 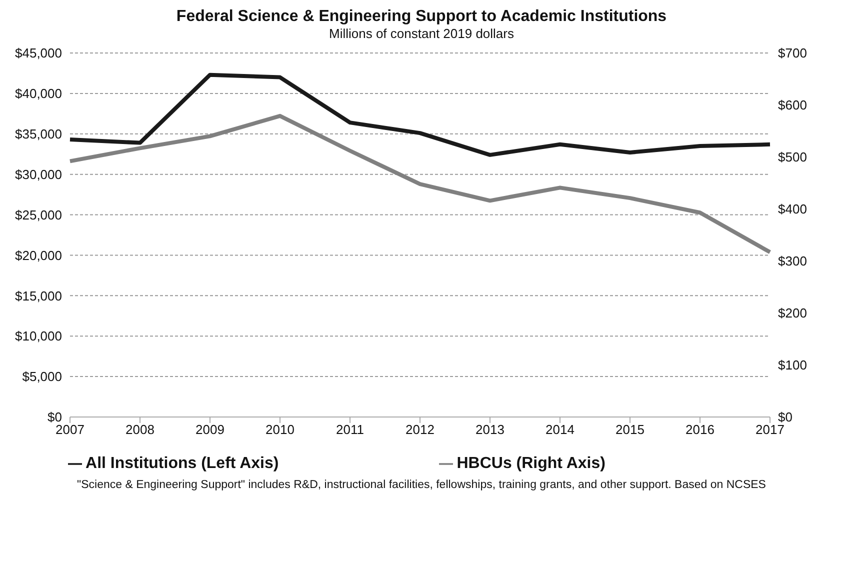 I want to click on y-tick-label: $5,000, so click(x=42, y=376).